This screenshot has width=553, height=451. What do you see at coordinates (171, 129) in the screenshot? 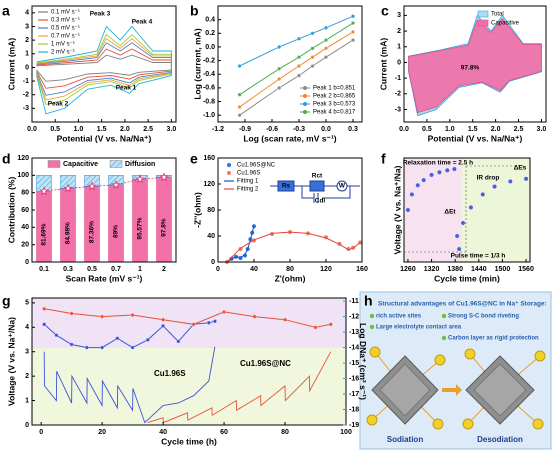
I see `x-tick-label: 3.0` at bounding box center [171, 129].